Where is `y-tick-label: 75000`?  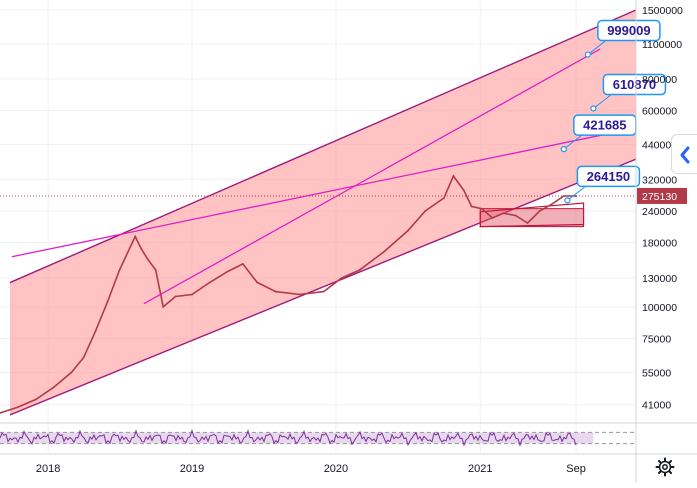 y-tick-label: 75000 is located at coordinates (656, 339).